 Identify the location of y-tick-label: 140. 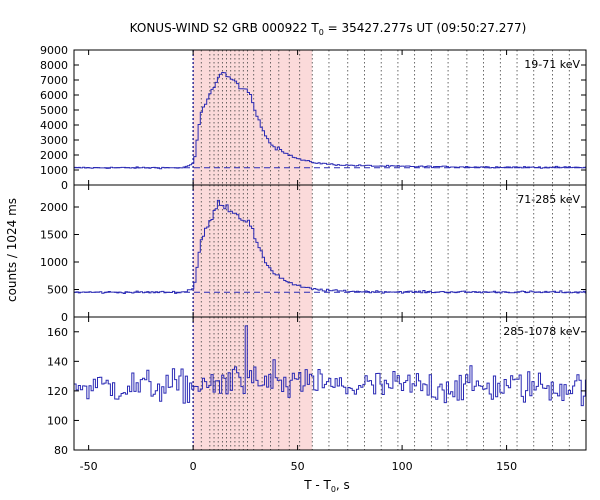
(57, 361).